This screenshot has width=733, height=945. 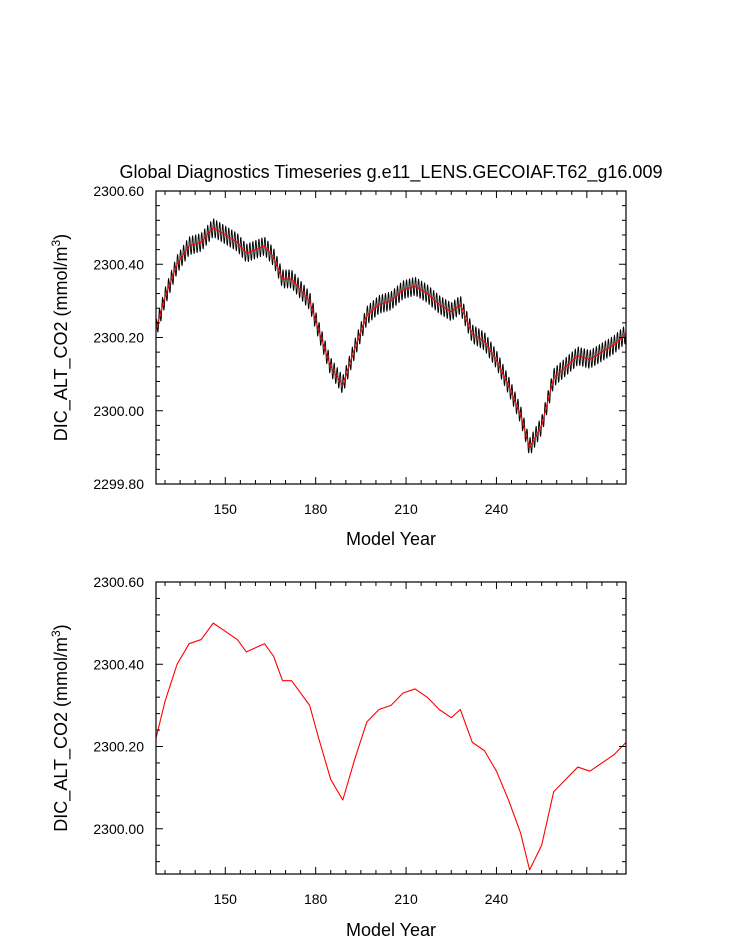 I want to click on bottom-y-axis-title: DIC_ALT_CO2 (mmol/m3), so click(x=60, y=727).